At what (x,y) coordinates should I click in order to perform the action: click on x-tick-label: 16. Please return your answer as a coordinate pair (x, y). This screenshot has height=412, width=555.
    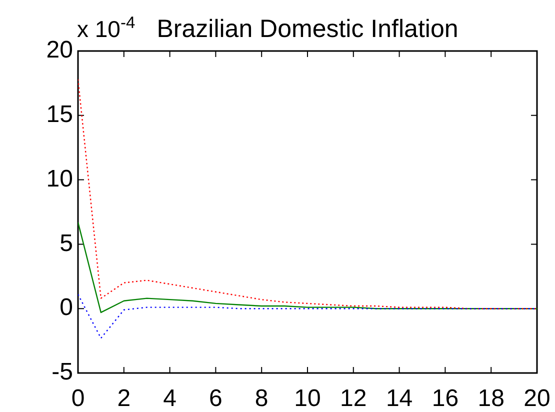
    Looking at the image, I should click on (445, 398).